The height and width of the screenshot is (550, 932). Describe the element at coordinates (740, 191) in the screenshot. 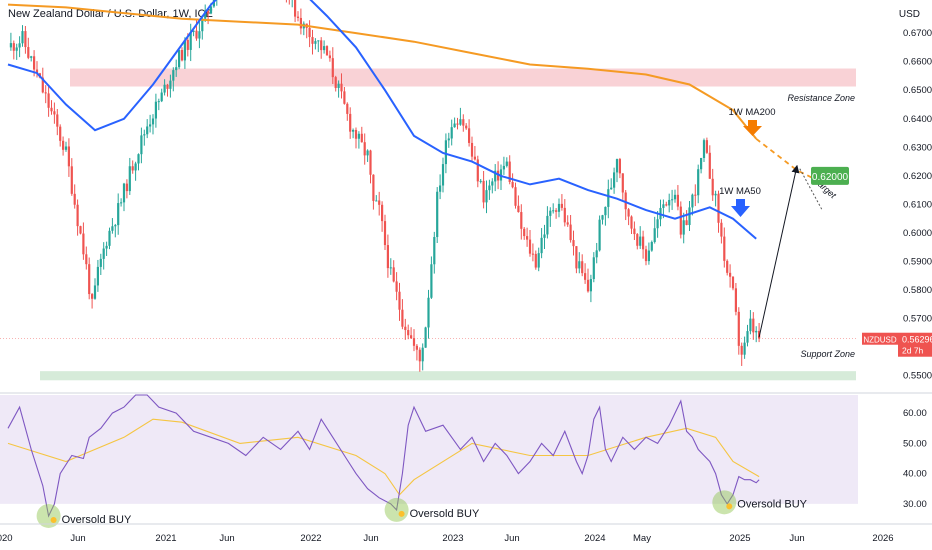

I see `ma50-label: 1W MA50` at that location.